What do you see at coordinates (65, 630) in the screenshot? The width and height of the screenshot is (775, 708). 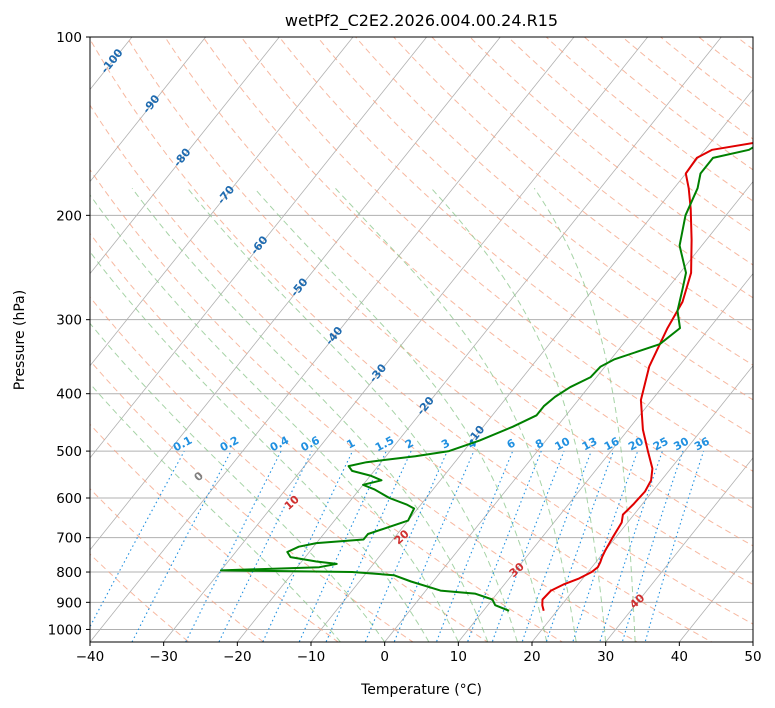 I see `y-tick-label: 1000` at bounding box center [65, 630].